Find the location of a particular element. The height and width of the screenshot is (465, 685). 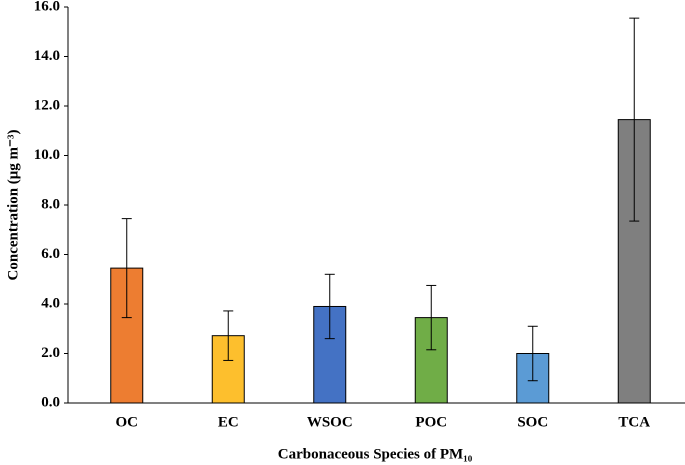

y-tick-label: 12.0 is located at coordinates (47, 105).